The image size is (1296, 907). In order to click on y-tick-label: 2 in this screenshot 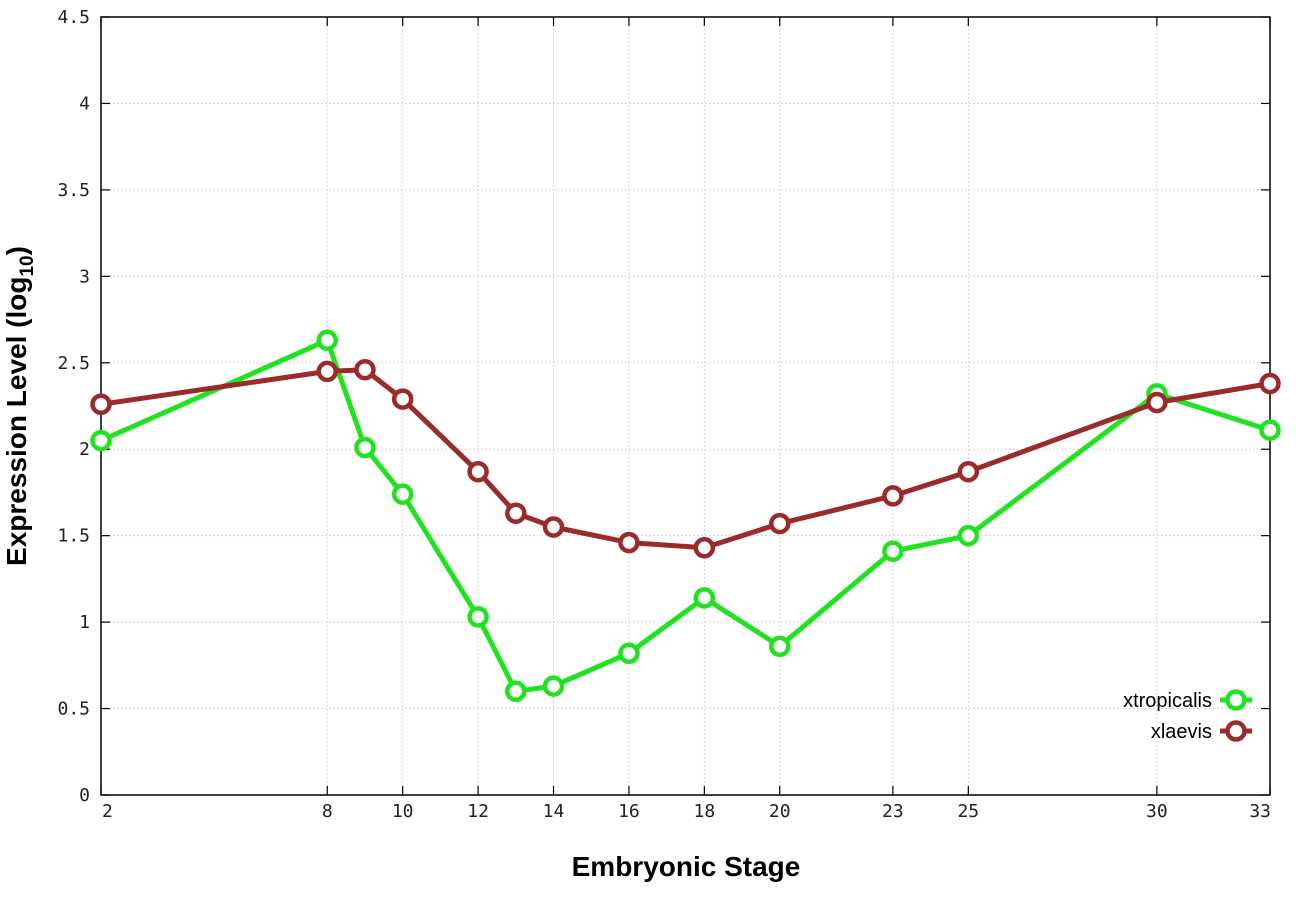, I will do `click(84, 449)`.